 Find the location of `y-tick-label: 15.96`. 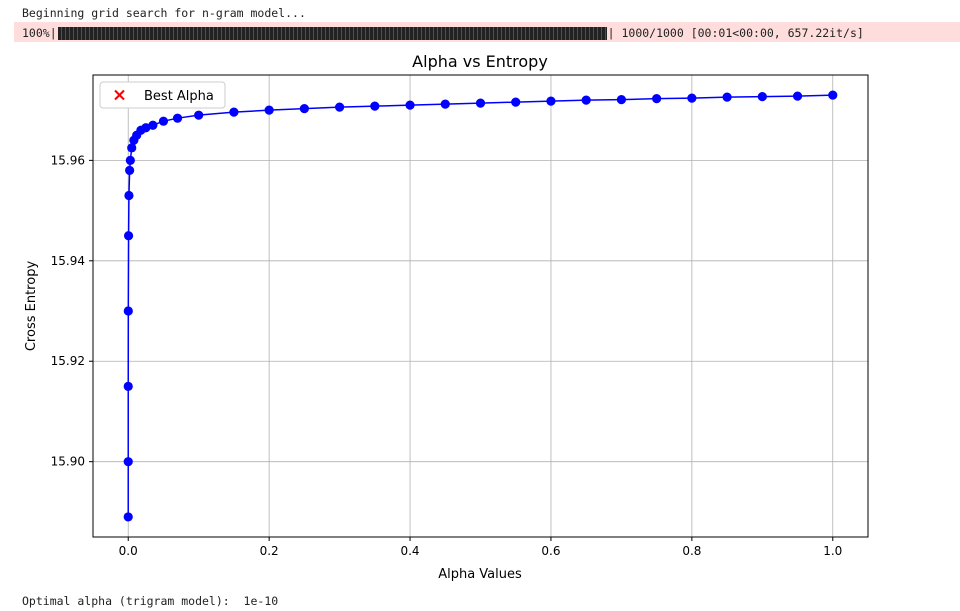

y-tick-label: 15.96 is located at coordinates (68, 160).